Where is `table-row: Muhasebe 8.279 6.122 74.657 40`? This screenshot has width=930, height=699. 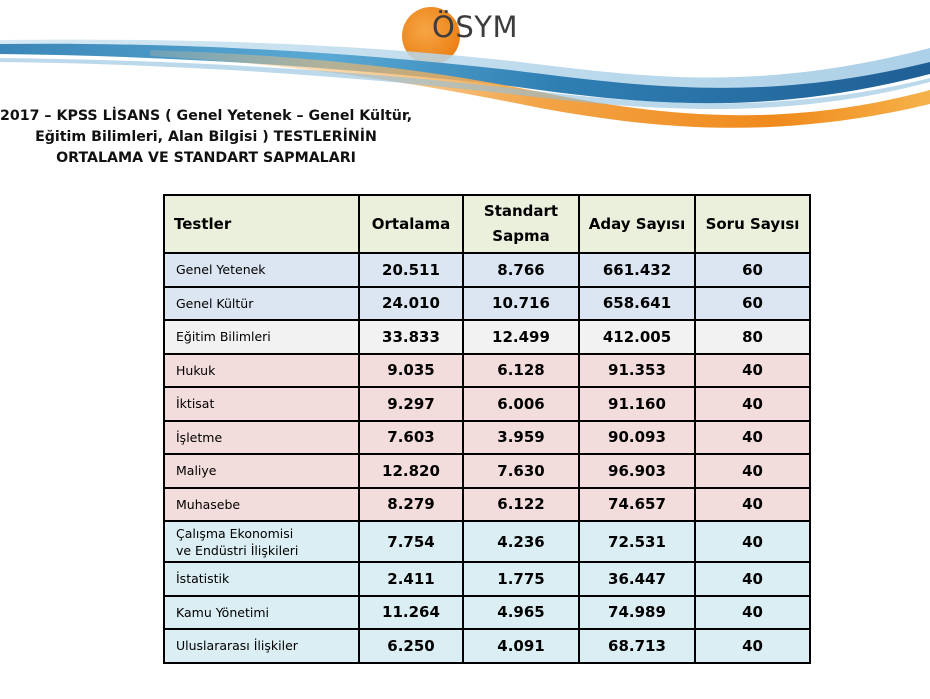
table-row: Muhasebe 8.279 6.122 74.657 40 is located at coordinates (487, 504).